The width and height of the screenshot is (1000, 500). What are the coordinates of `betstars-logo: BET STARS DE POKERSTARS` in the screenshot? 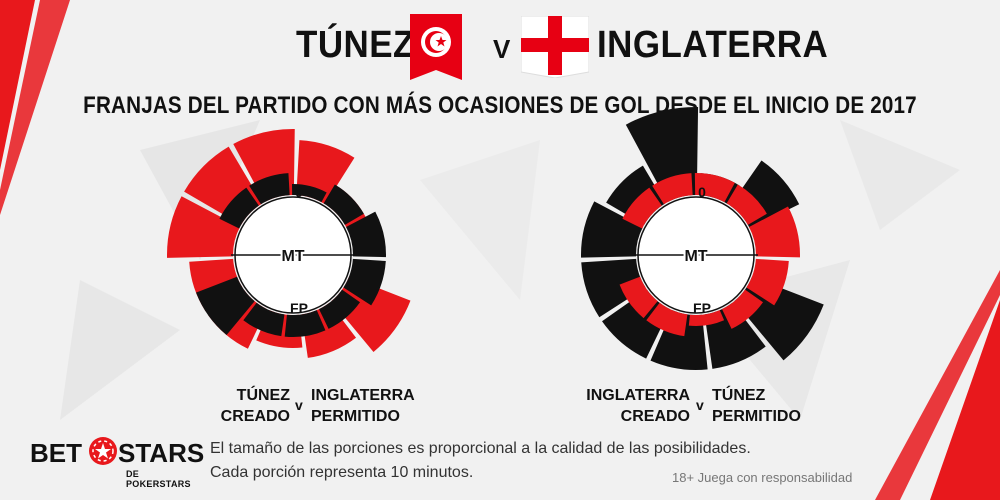 It's located at (117, 463).